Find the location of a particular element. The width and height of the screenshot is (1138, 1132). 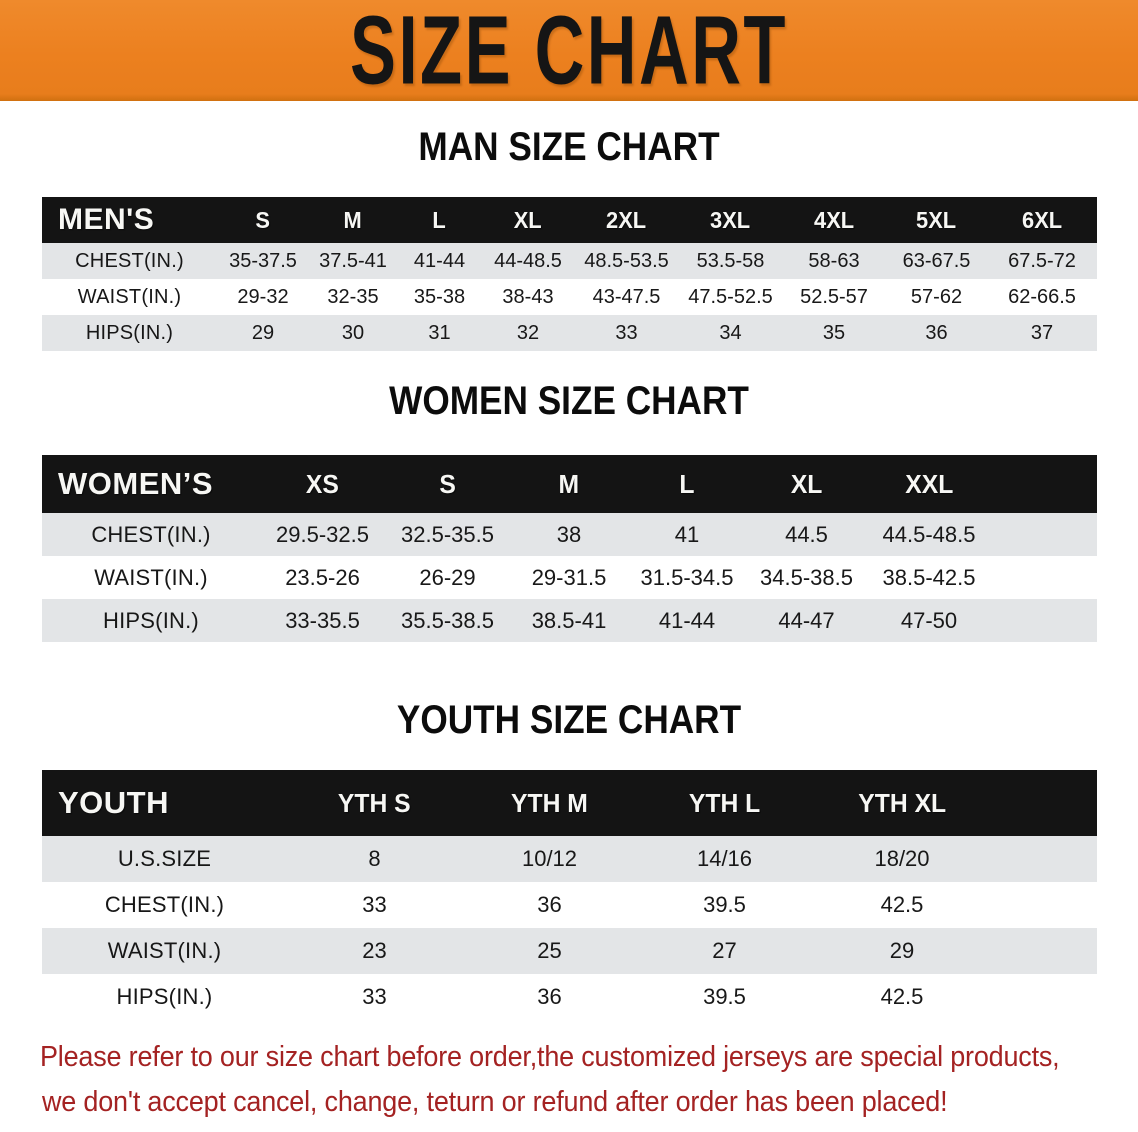

women-col-spacer is located at coordinates (1044, 484).